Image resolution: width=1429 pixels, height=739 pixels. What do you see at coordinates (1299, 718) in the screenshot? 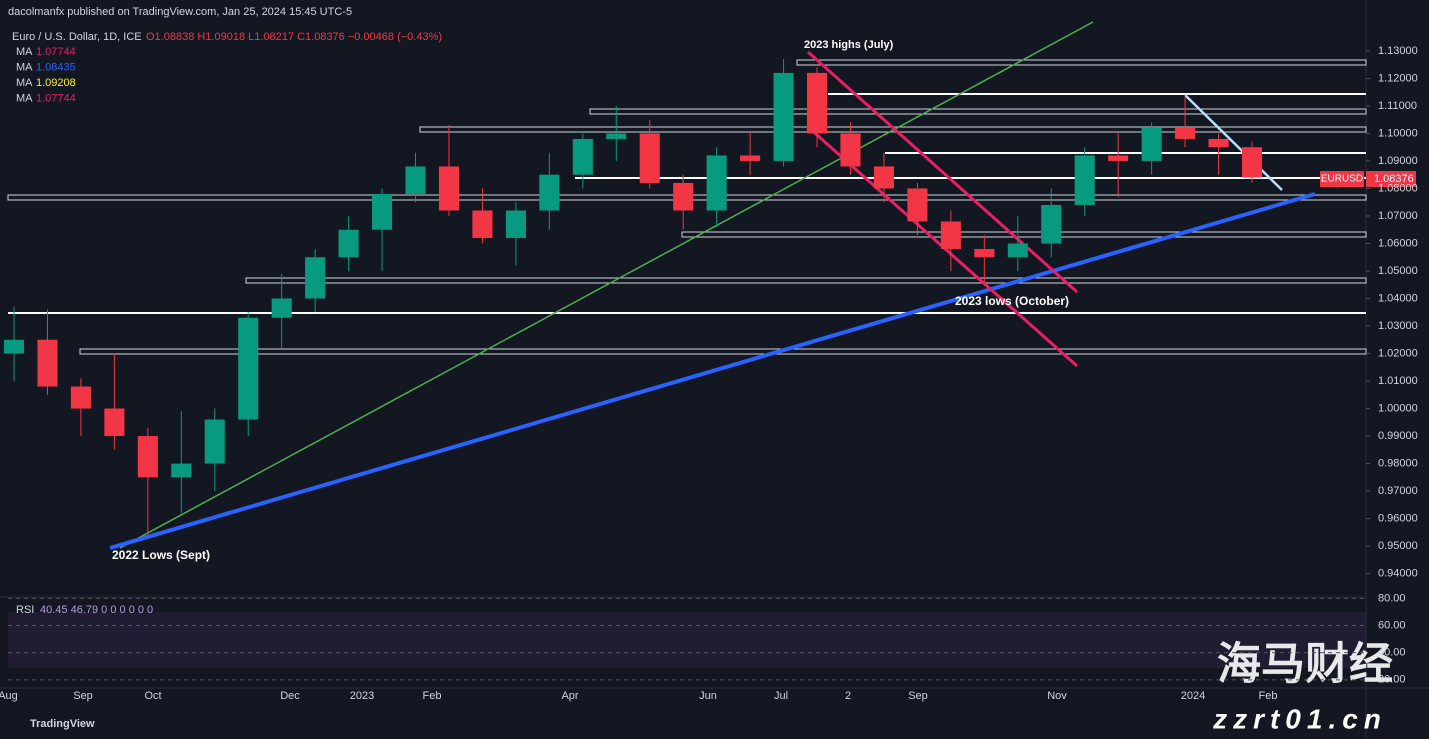
I see `watermark-site: zzrt01.cn` at bounding box center [1299, 718].